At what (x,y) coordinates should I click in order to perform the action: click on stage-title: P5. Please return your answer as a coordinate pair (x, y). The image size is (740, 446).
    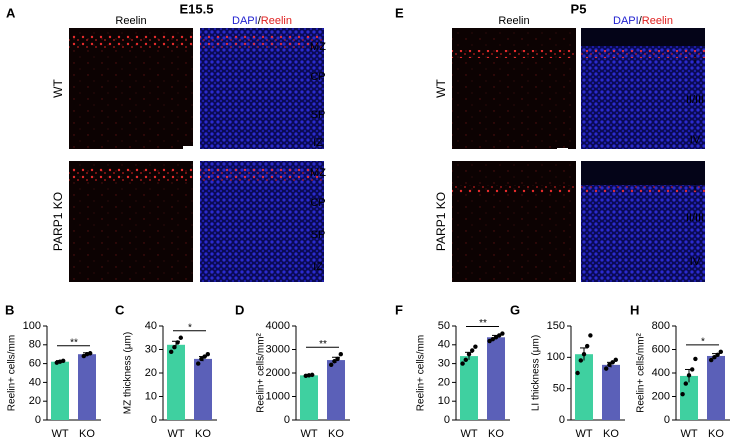
    Looking at the image, I should click on (579, 8).